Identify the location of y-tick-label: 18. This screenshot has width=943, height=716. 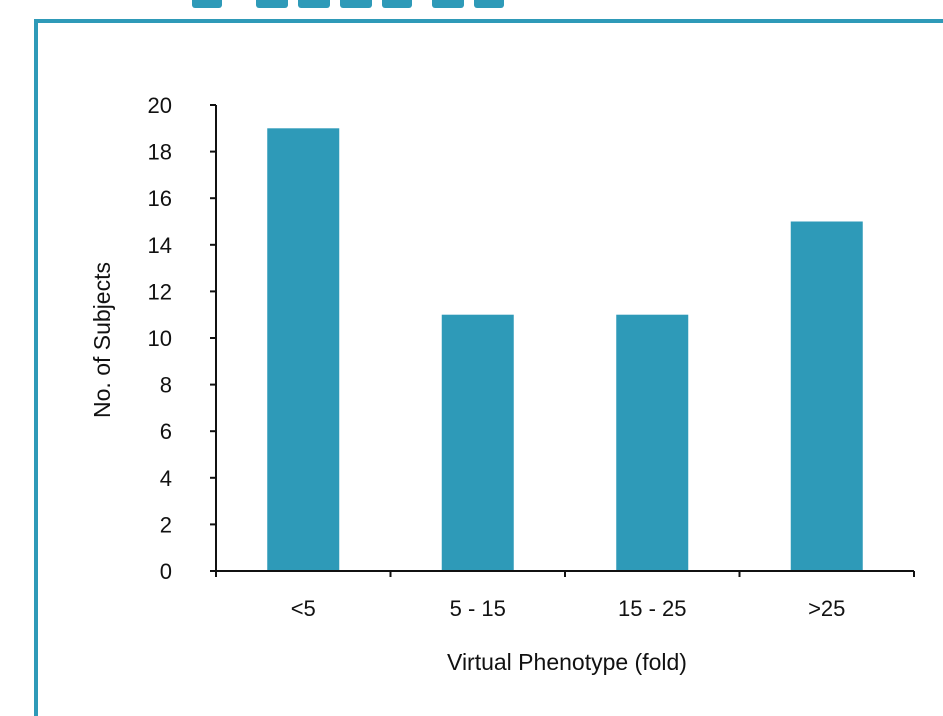
(160, 152).